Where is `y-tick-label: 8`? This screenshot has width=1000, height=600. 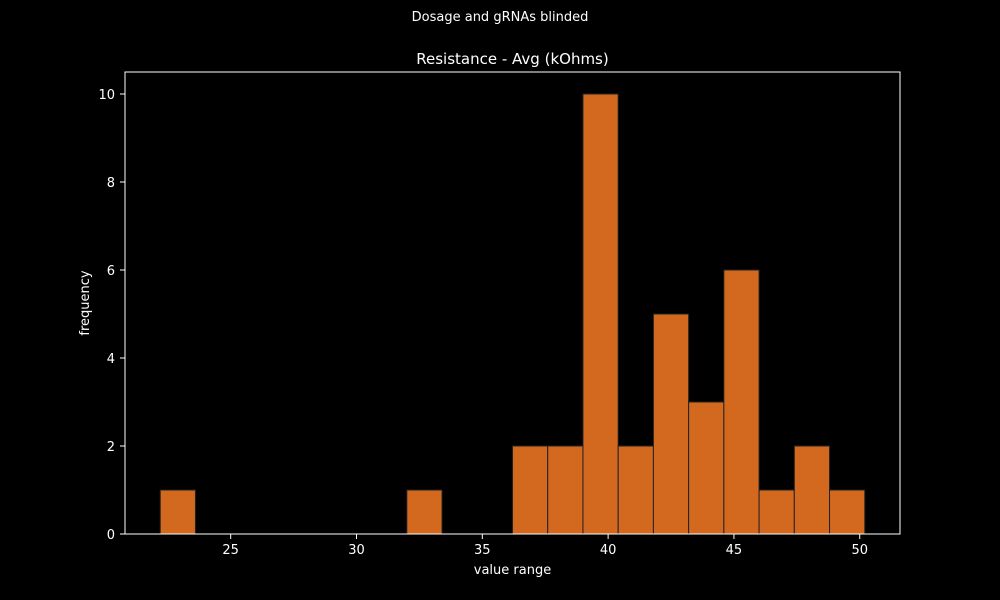
y-tick-label: 8 is located at coordinates (111, 183).